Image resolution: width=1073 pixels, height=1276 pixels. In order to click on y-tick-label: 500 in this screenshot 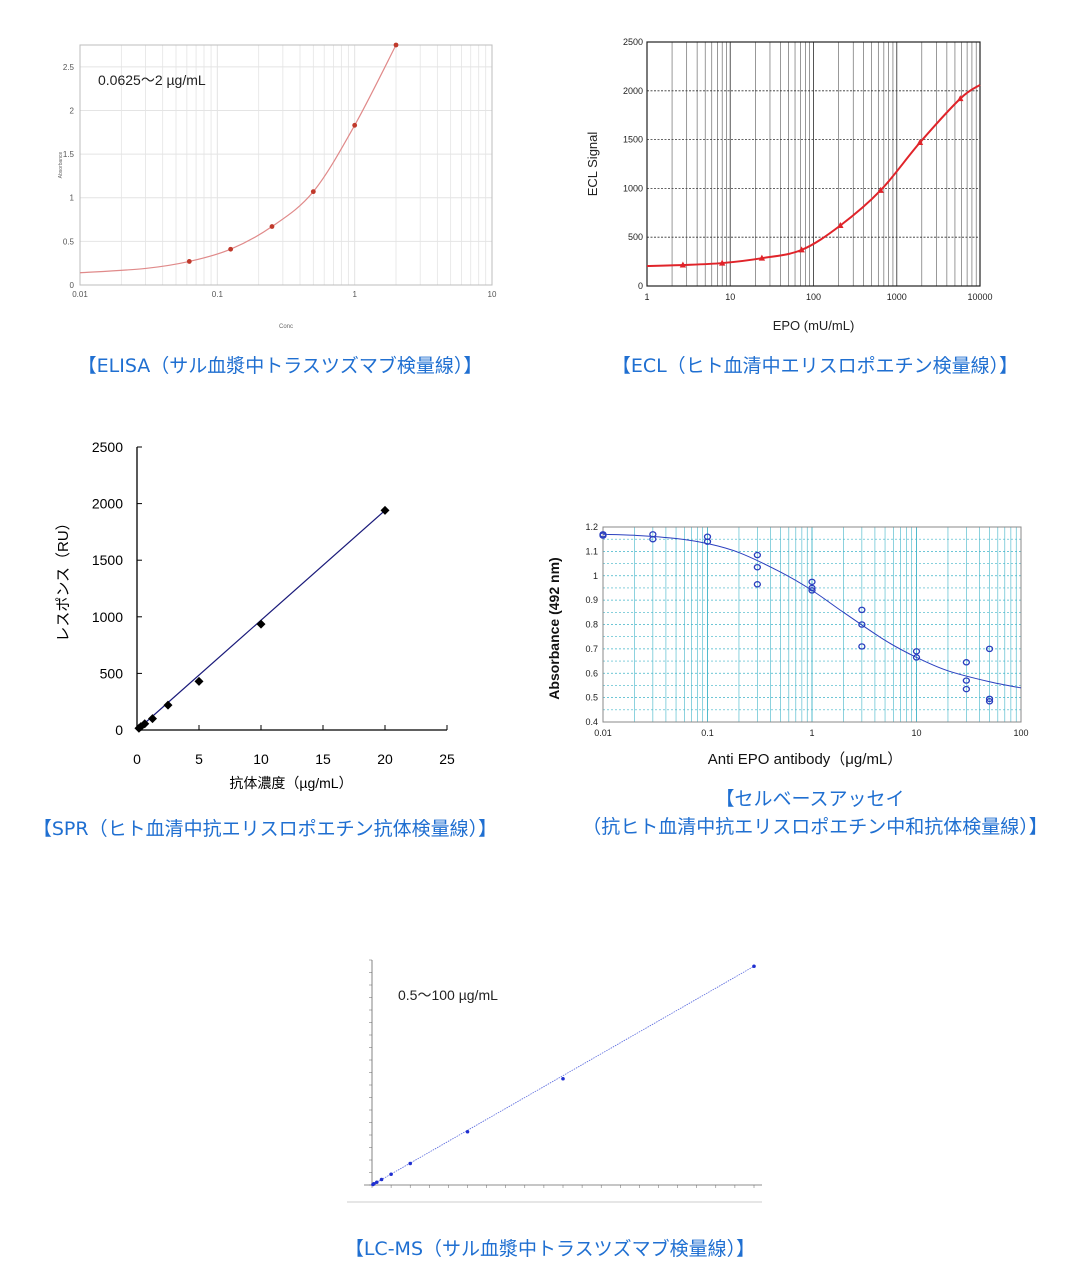, I will do `click(112, 673)`.